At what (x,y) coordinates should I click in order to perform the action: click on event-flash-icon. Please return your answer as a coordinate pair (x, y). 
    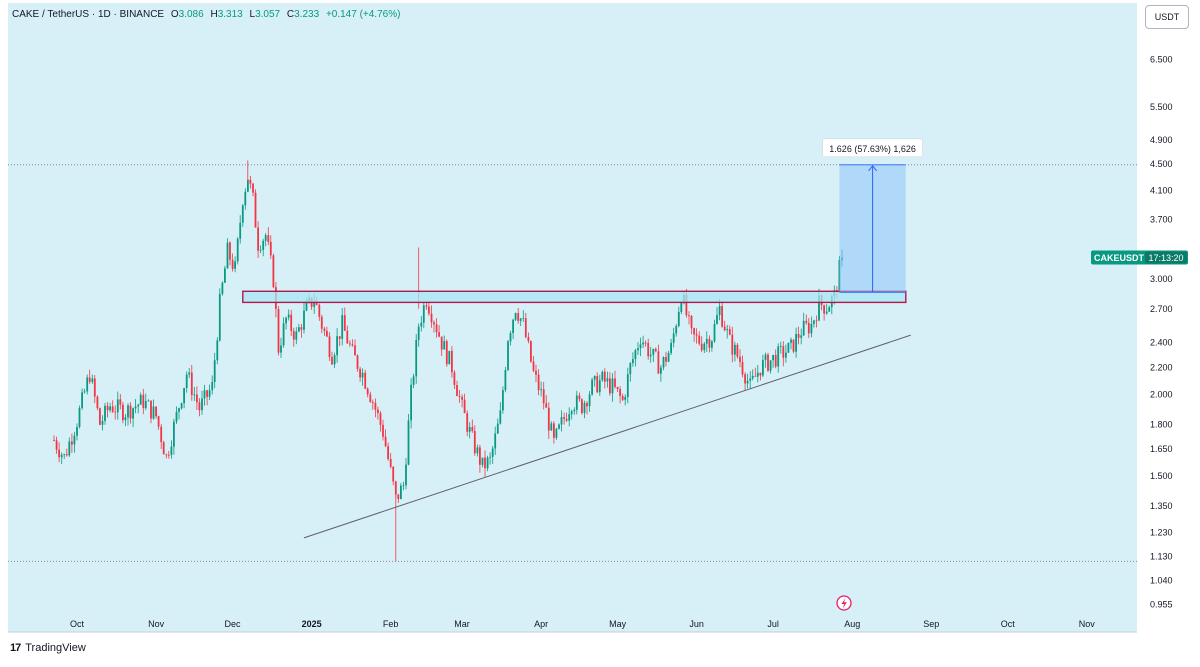
    Looking at the image, I should click on (844, 603).